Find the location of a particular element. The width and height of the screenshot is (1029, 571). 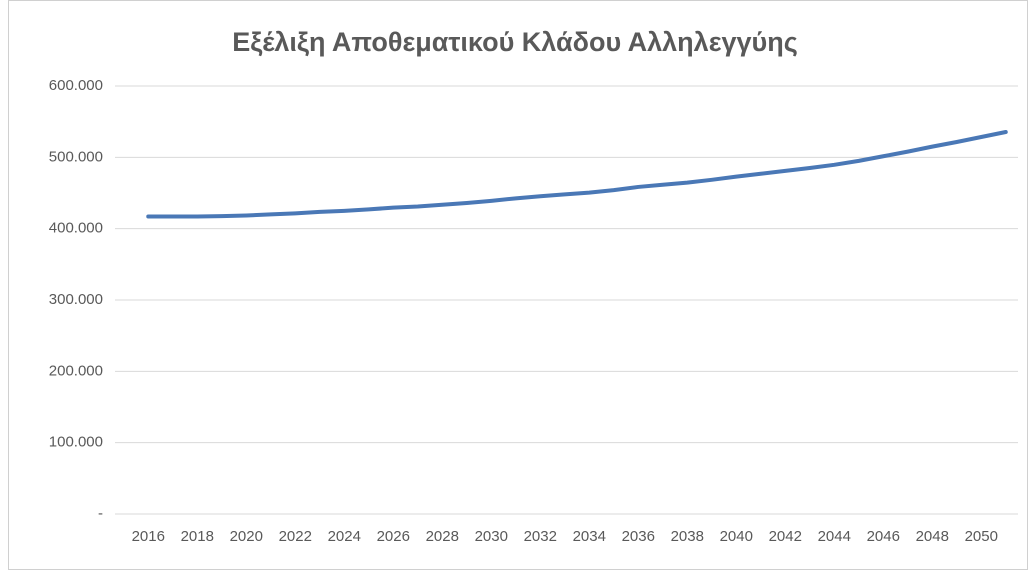

x-tick-label: 2024 is located at coordinates (344, 536).